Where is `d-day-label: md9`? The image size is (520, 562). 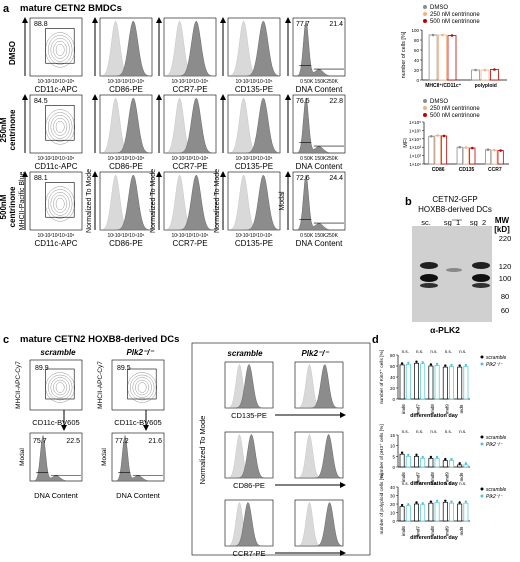
d-day-label: md9 is located at coordinates (461, 530).